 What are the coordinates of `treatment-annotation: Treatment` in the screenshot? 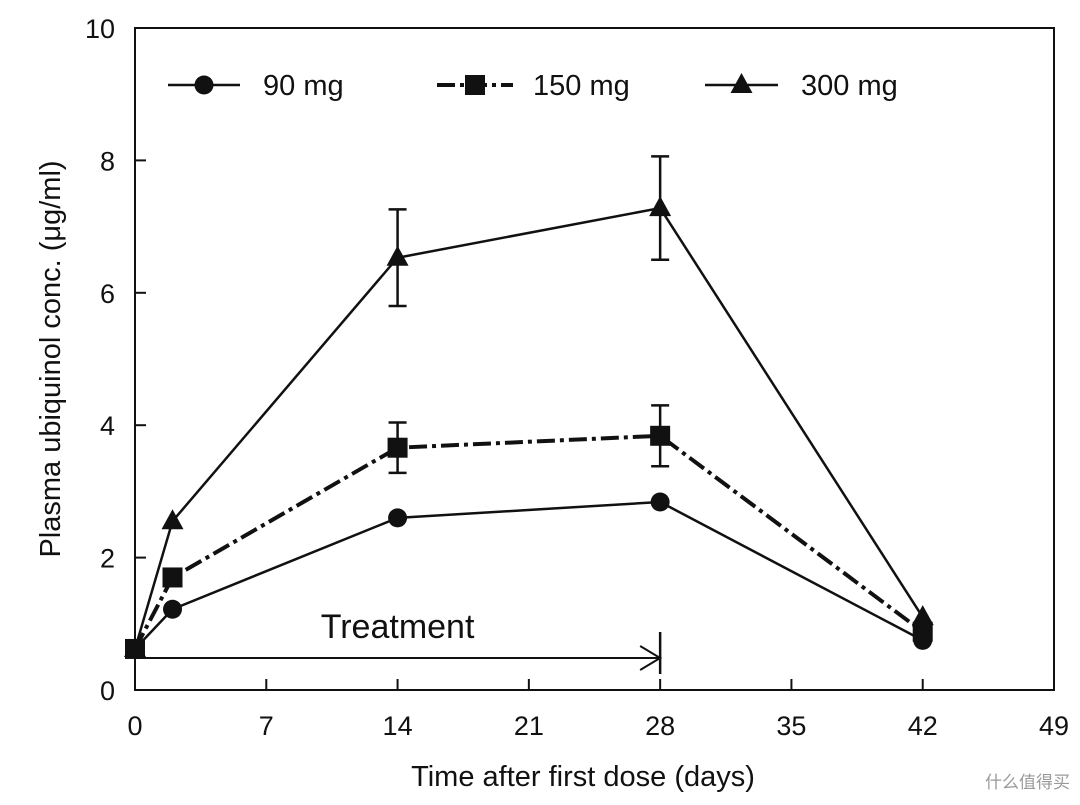 It's located at (399, 641).